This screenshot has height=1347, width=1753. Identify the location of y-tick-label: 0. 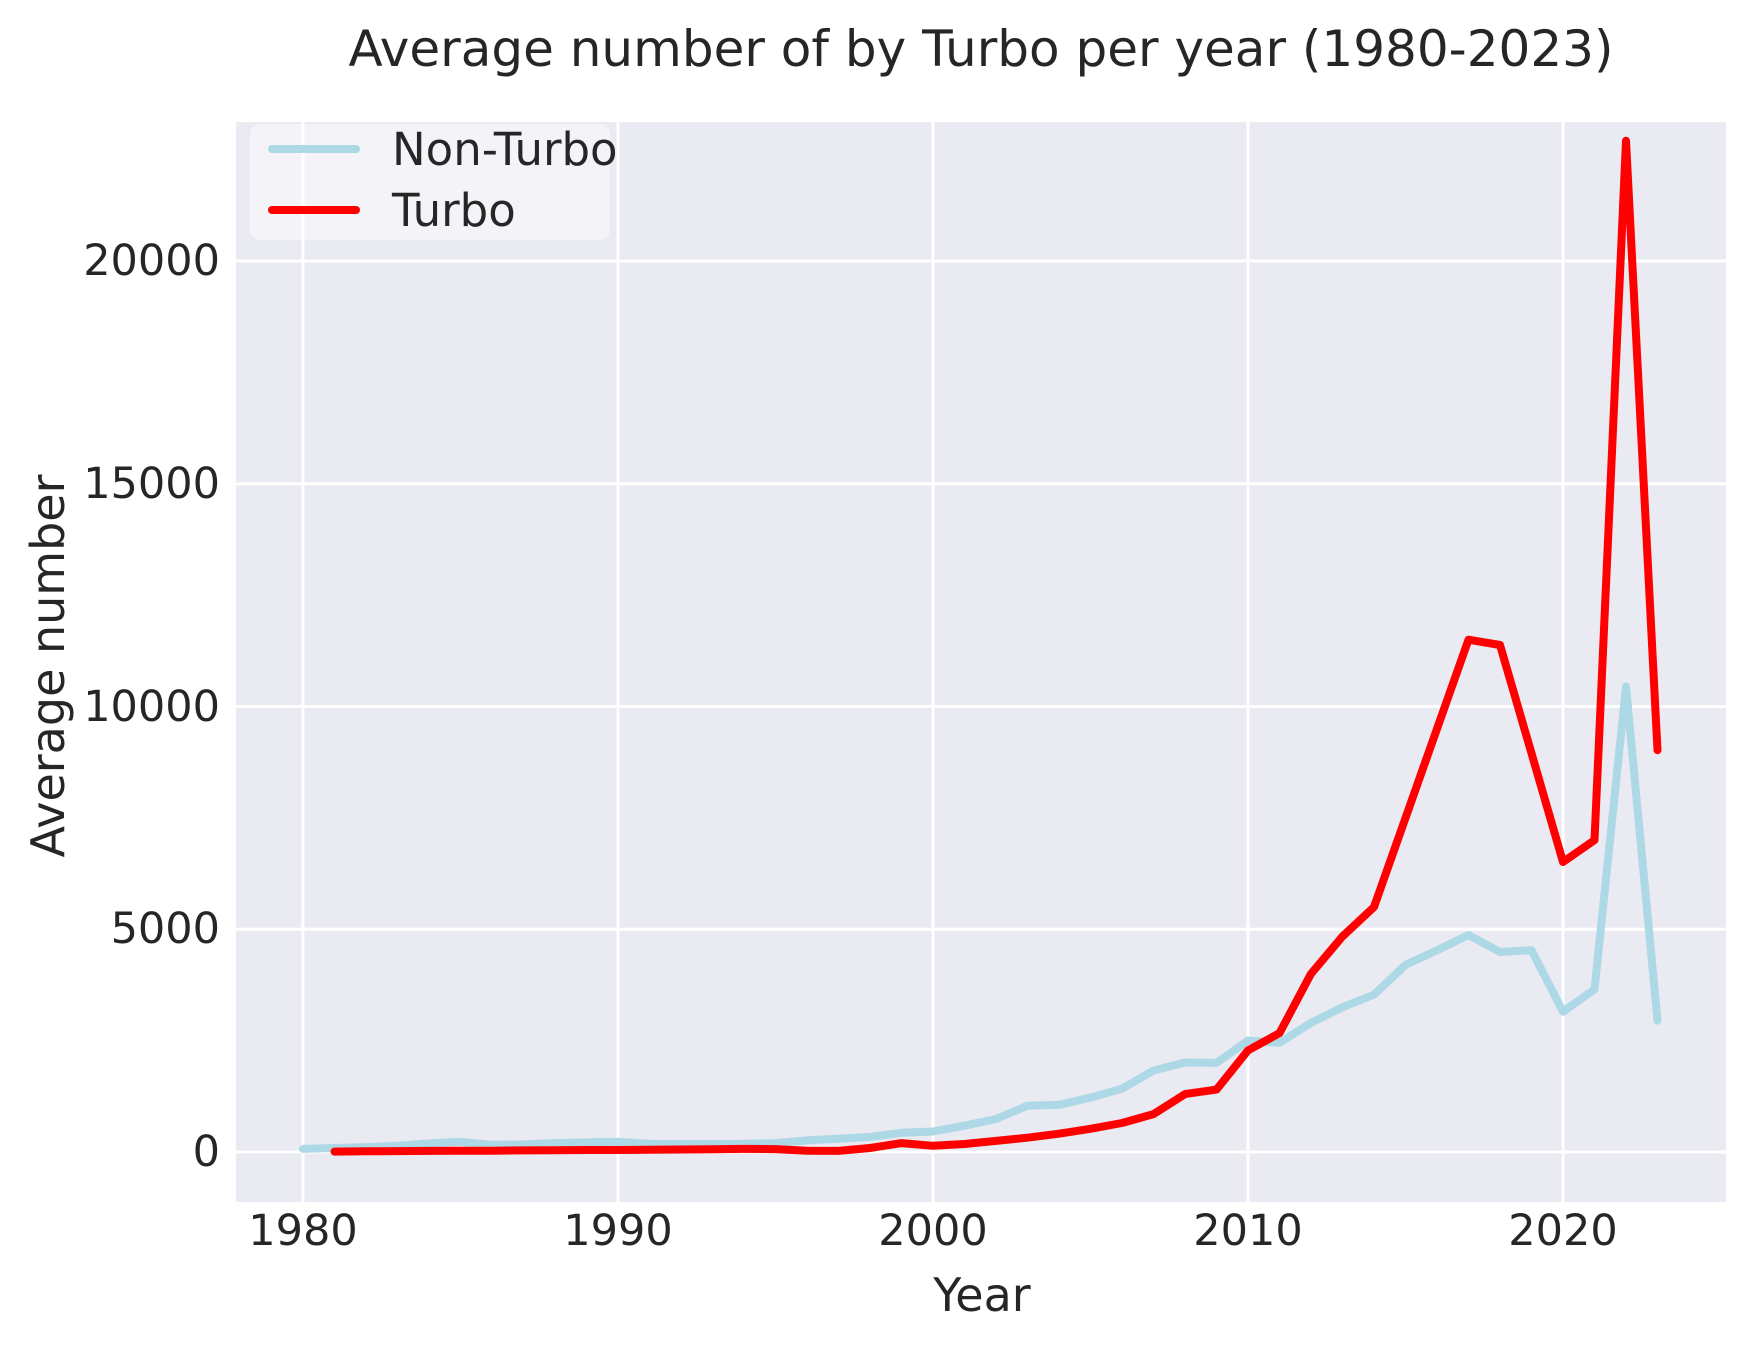
(206, 1152).